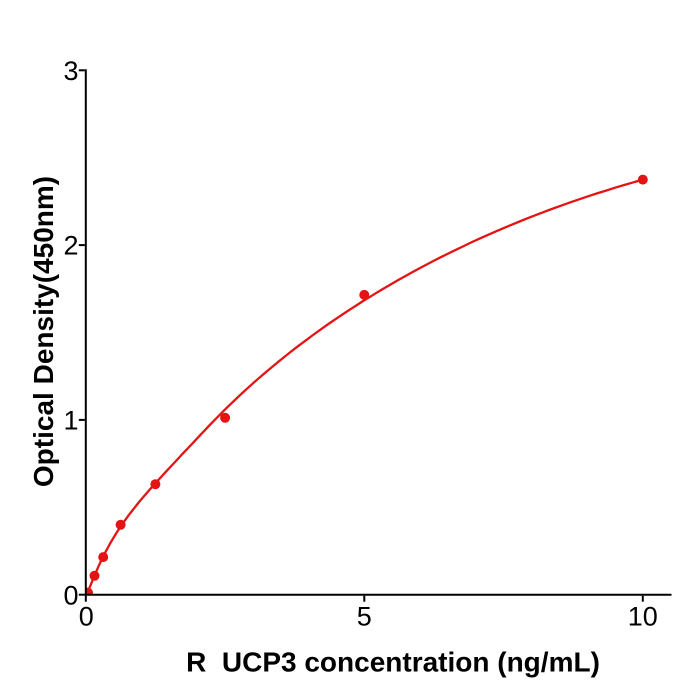 This screenshot has height=700, width=700. Describe the element at coordinates (393, 662) in the screenshot. I see `svg-text: R UCP3 concentration (ng/mL)` at that location.